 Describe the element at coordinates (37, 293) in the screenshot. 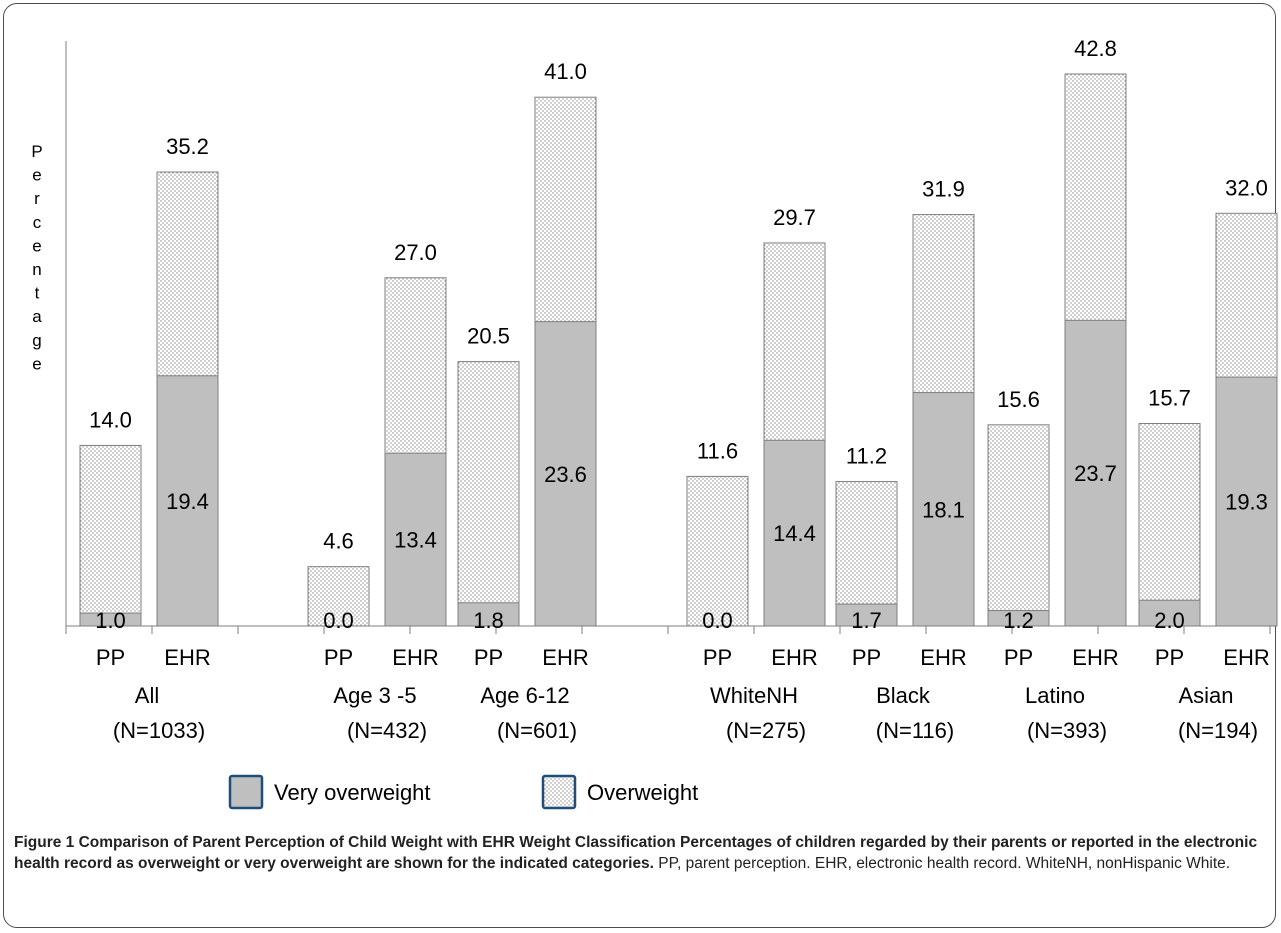

I see `y-axis-label-letter: t` at that location.